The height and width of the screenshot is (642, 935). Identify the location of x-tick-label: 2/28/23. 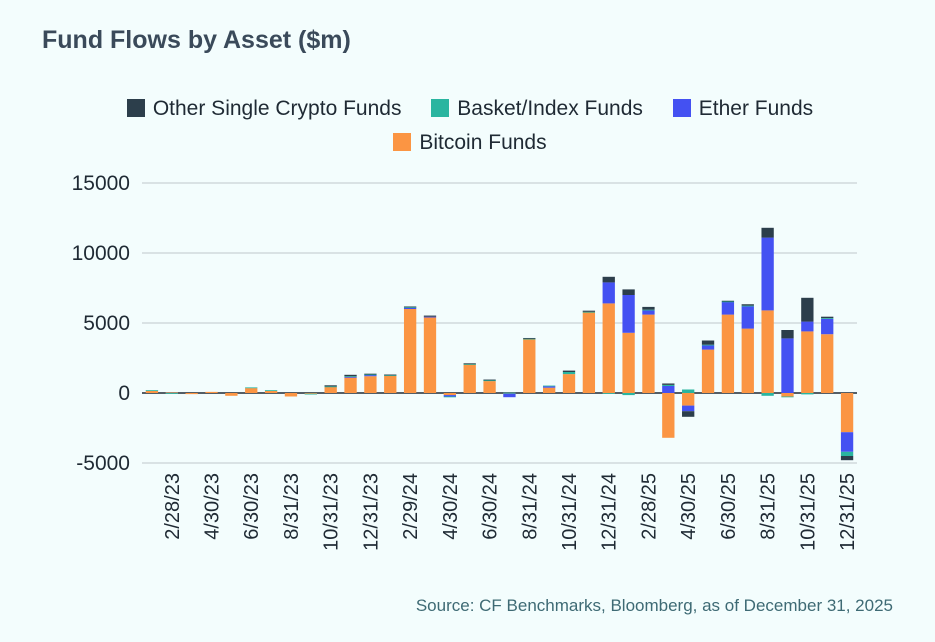
(173, 506).